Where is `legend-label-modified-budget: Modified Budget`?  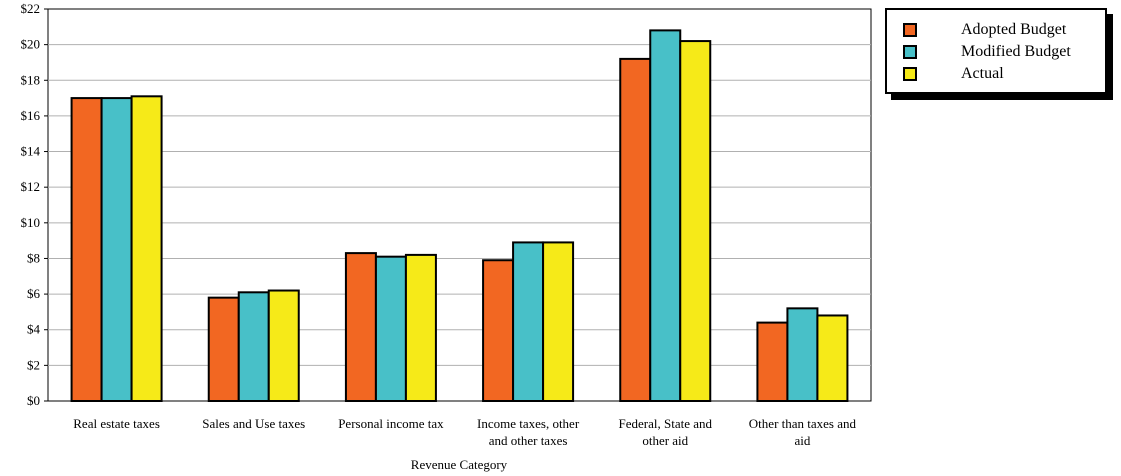
legend-label-modified-budget: Modified Budget is located at coordinates (1016, 51).